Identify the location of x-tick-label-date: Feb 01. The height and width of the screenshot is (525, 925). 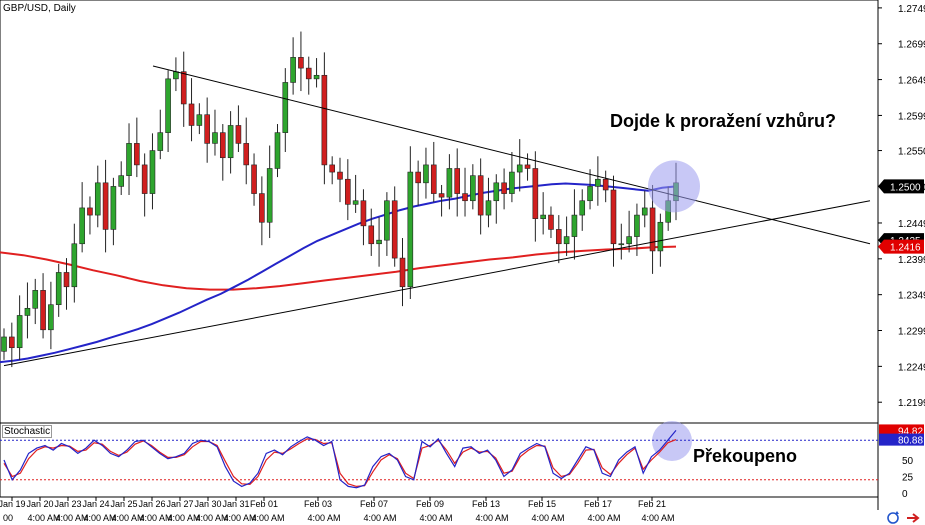
(264, 504).